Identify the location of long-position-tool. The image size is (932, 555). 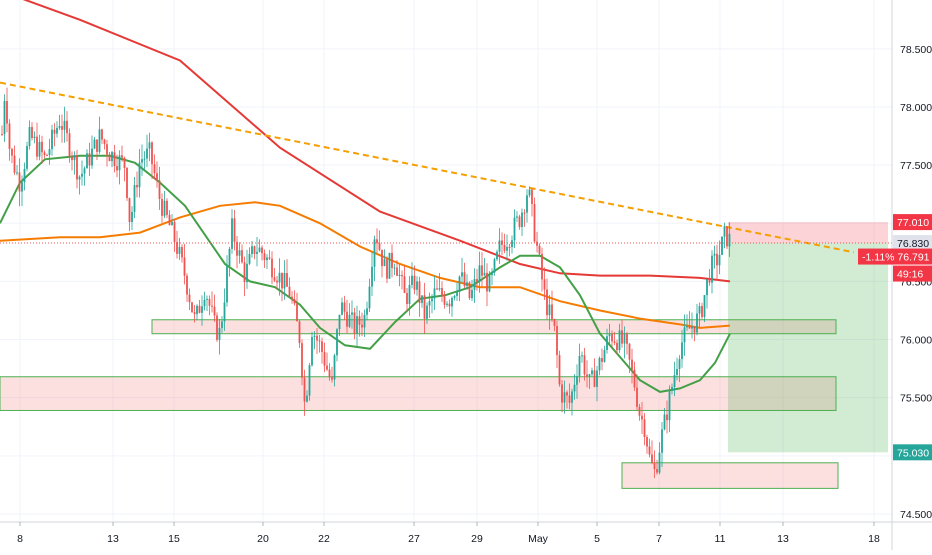
(808, 337).